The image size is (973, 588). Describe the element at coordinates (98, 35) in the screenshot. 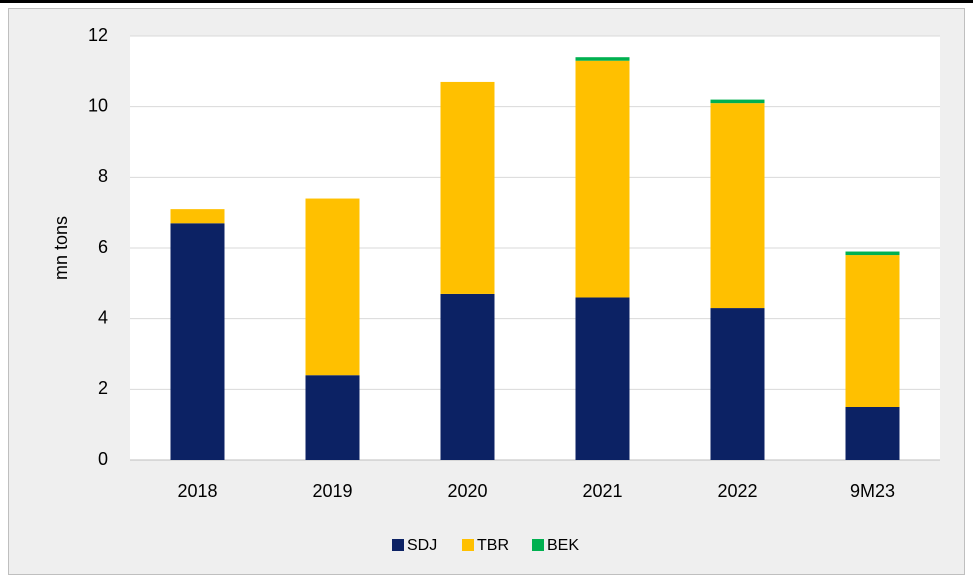

I see `y-tick-label: 12` at that location.